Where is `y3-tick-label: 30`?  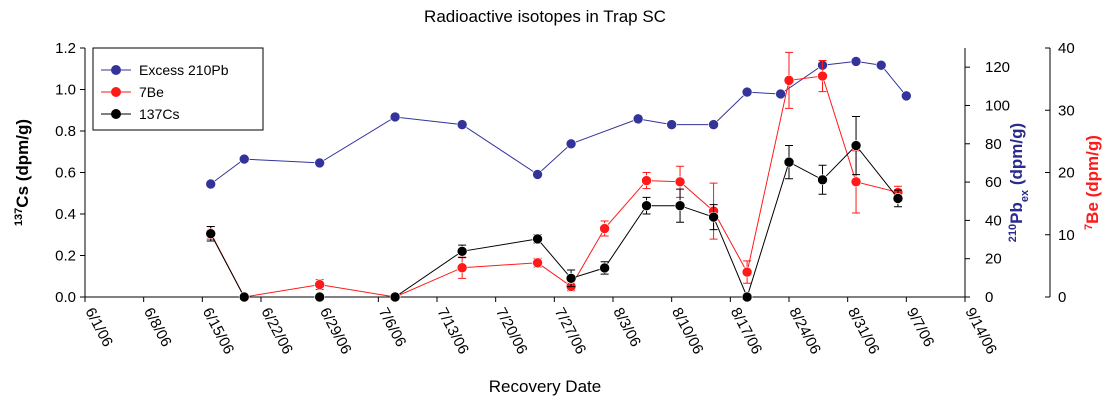 y3-tick-label: 30 is located at coordinates (1066, 110).